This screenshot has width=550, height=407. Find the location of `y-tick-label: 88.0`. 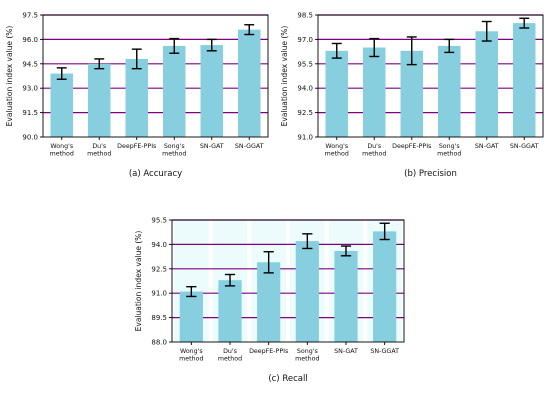

y-tick-label: 88.0 is located at coordinates (159, 343).